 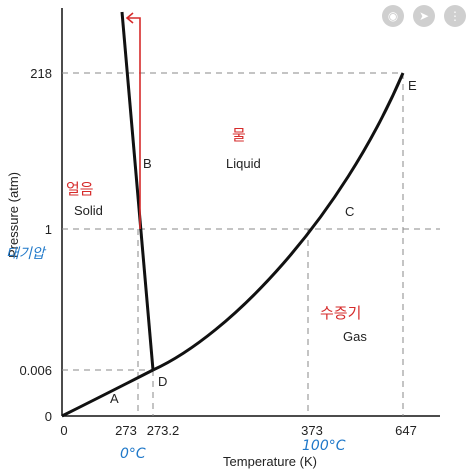 I want to click on sublimation-curve, so click(x=107, y=393).